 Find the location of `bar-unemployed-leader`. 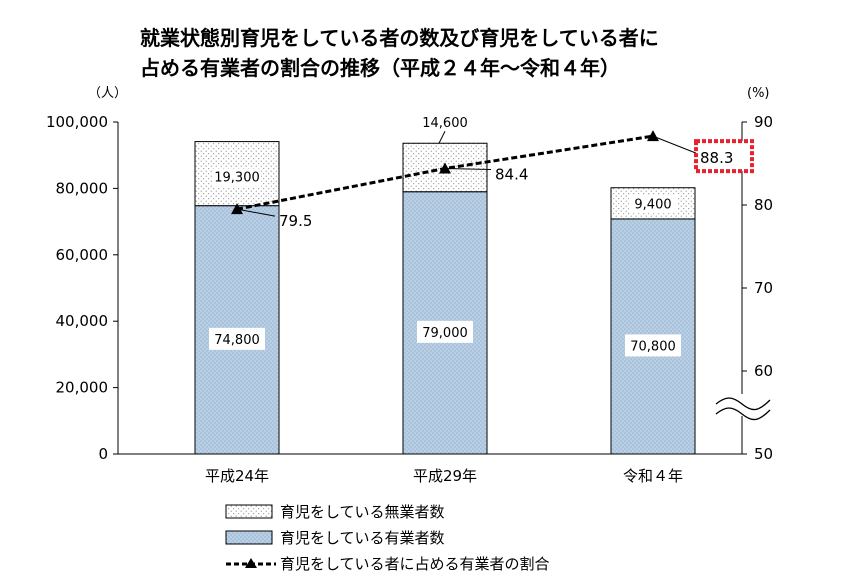

bar-unemployed-leader is located at coordinates (442, 137).